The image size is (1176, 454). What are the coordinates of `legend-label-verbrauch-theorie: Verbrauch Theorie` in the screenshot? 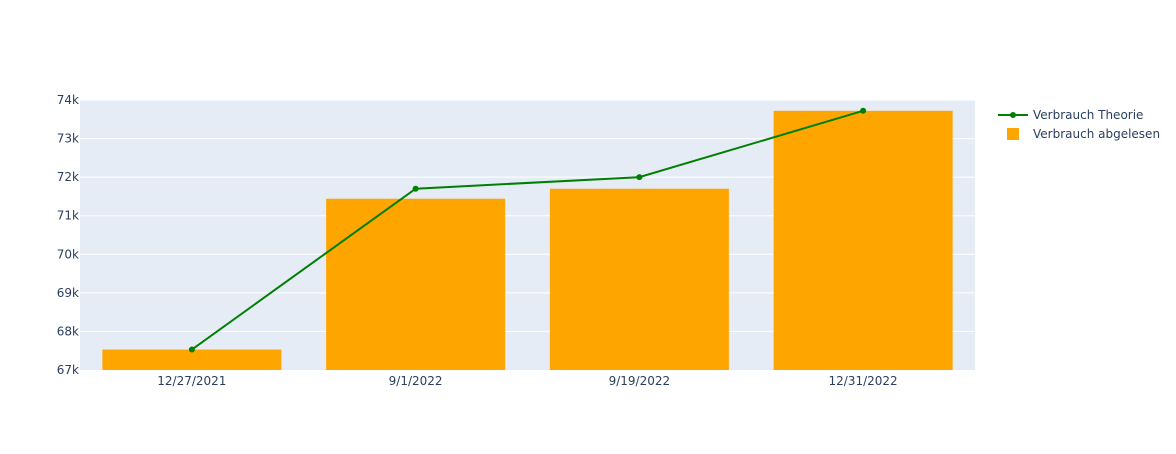 It's located at (1088, 115).